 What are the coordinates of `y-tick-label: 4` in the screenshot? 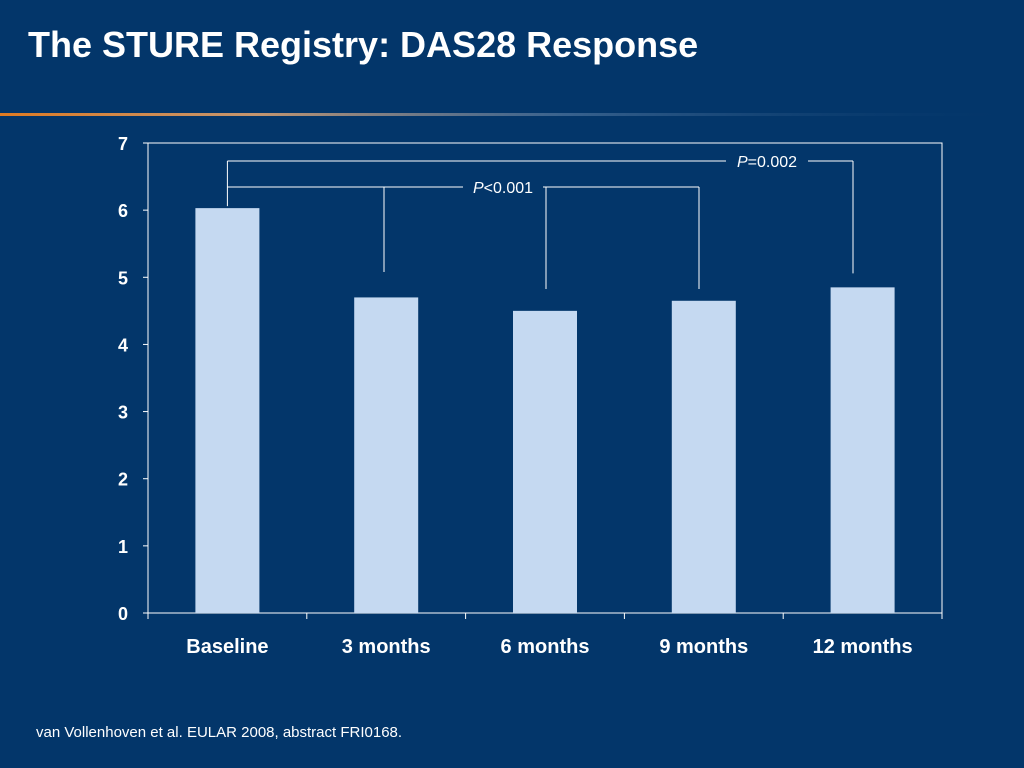 It's located at (123, 345).